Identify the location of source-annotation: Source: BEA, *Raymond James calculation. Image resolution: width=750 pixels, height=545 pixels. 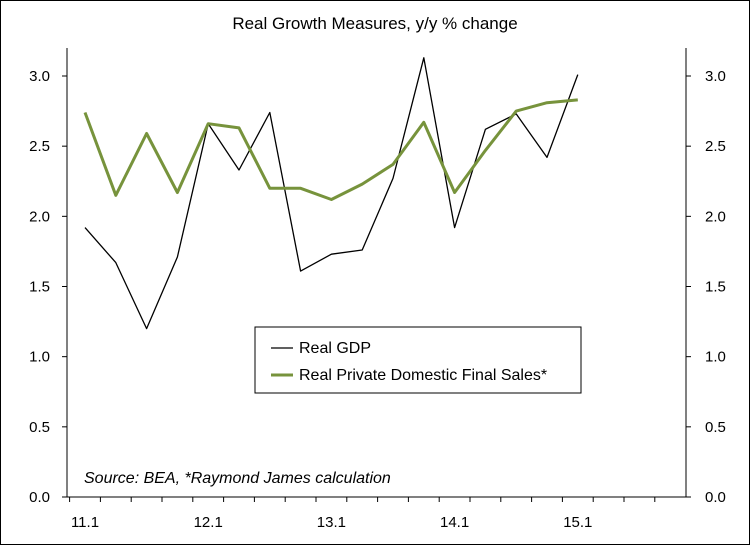
(237, 478).